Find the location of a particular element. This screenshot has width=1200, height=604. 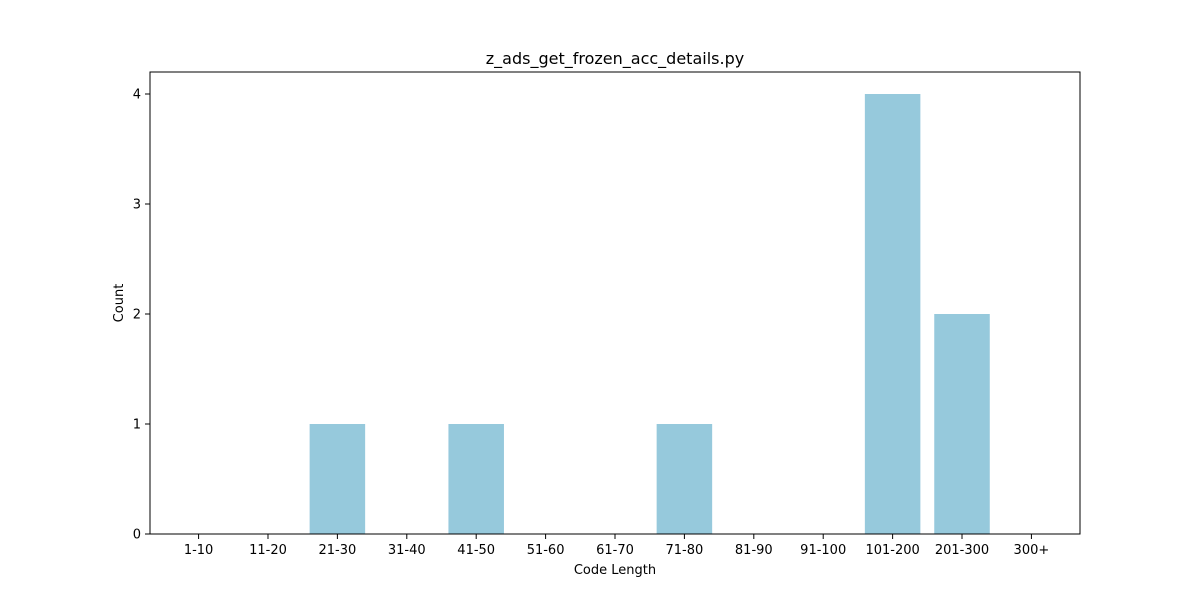

x-tick-label: 101-200 is located at coordinates (892, 550).